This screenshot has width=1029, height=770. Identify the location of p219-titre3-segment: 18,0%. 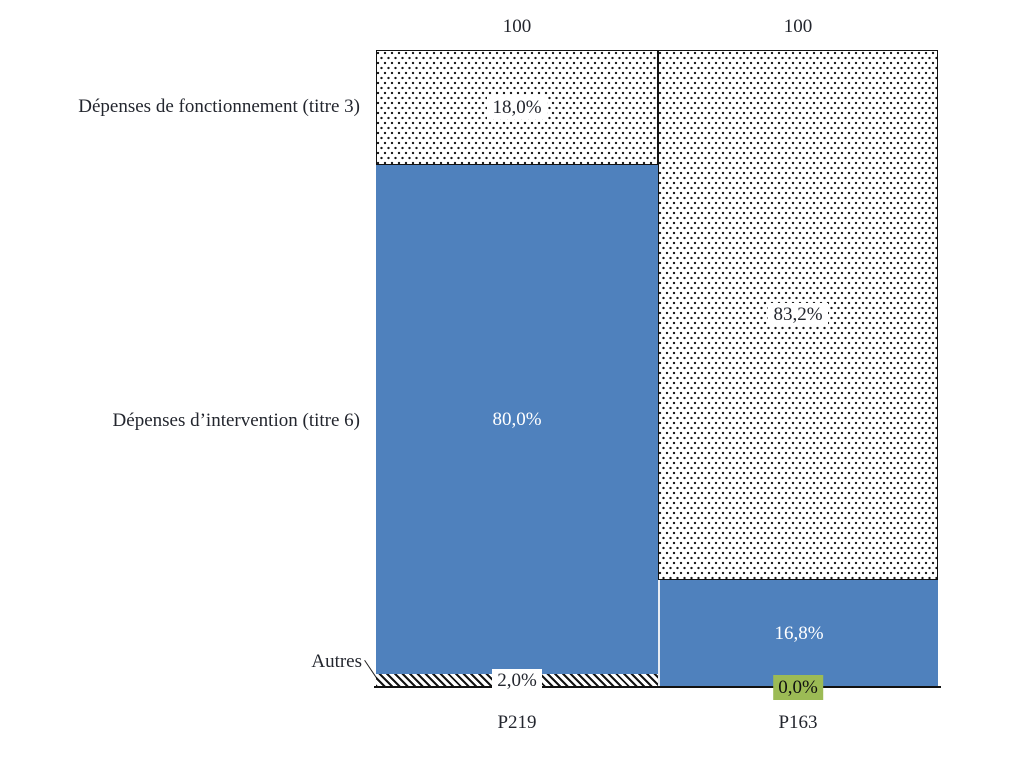
(517, 107).